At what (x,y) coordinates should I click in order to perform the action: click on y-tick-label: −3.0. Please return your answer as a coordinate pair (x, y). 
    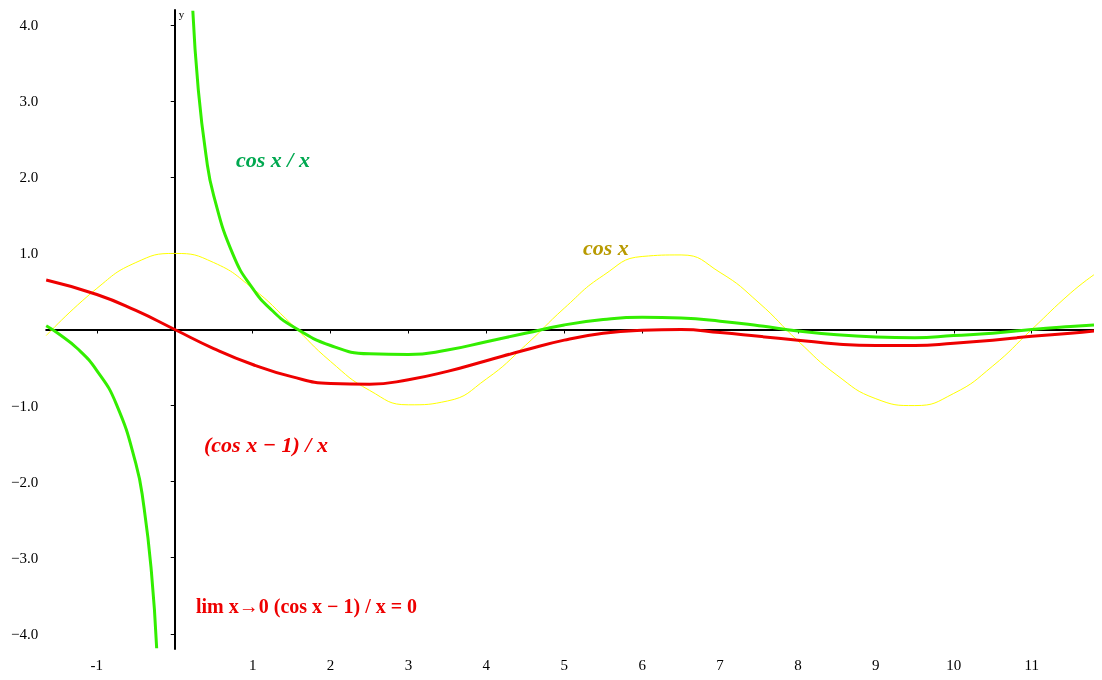
    Looking at the image, I should click on (24, 557).